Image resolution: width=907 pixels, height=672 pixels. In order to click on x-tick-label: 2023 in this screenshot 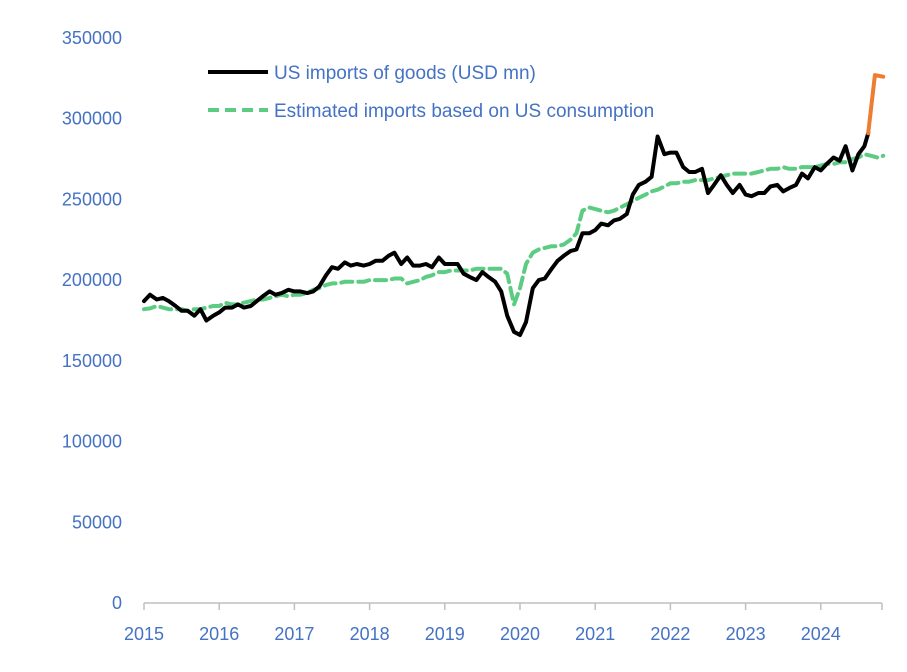, I will do `click(746, 634)`.